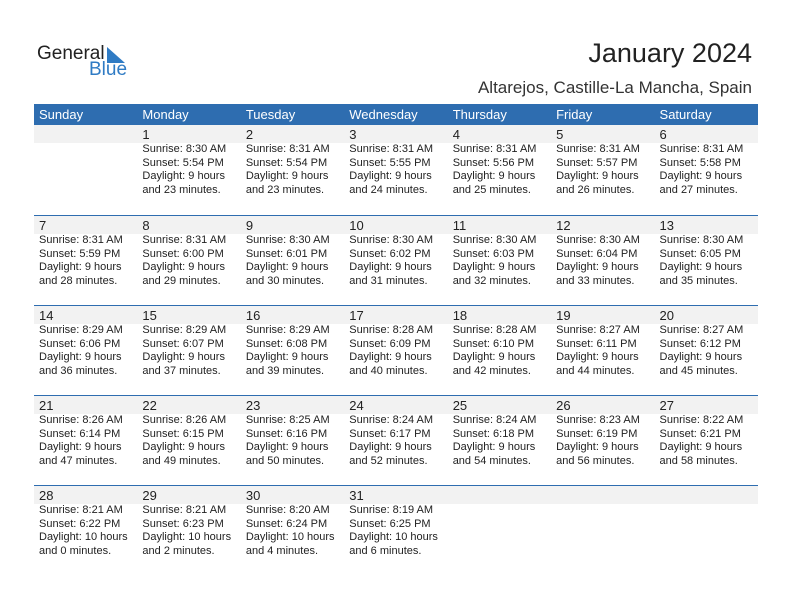 The image size is (792, 612). I want to click on sunrise-text: Sunrise: 8:28 AM, so click(391, 330).